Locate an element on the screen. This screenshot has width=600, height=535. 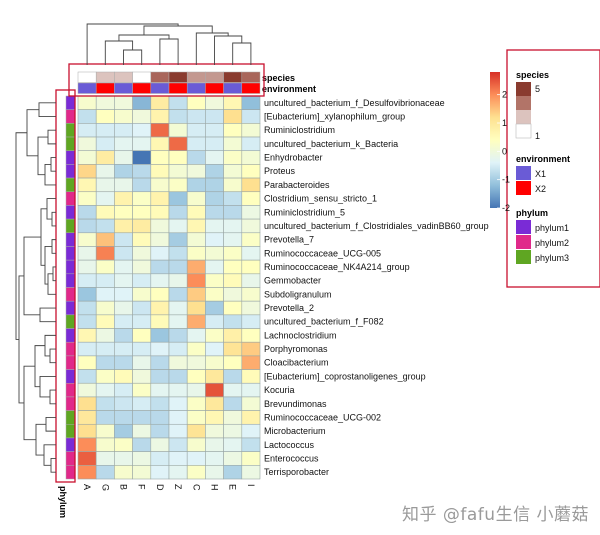
column-label: B is located at coordinates (124, 487).